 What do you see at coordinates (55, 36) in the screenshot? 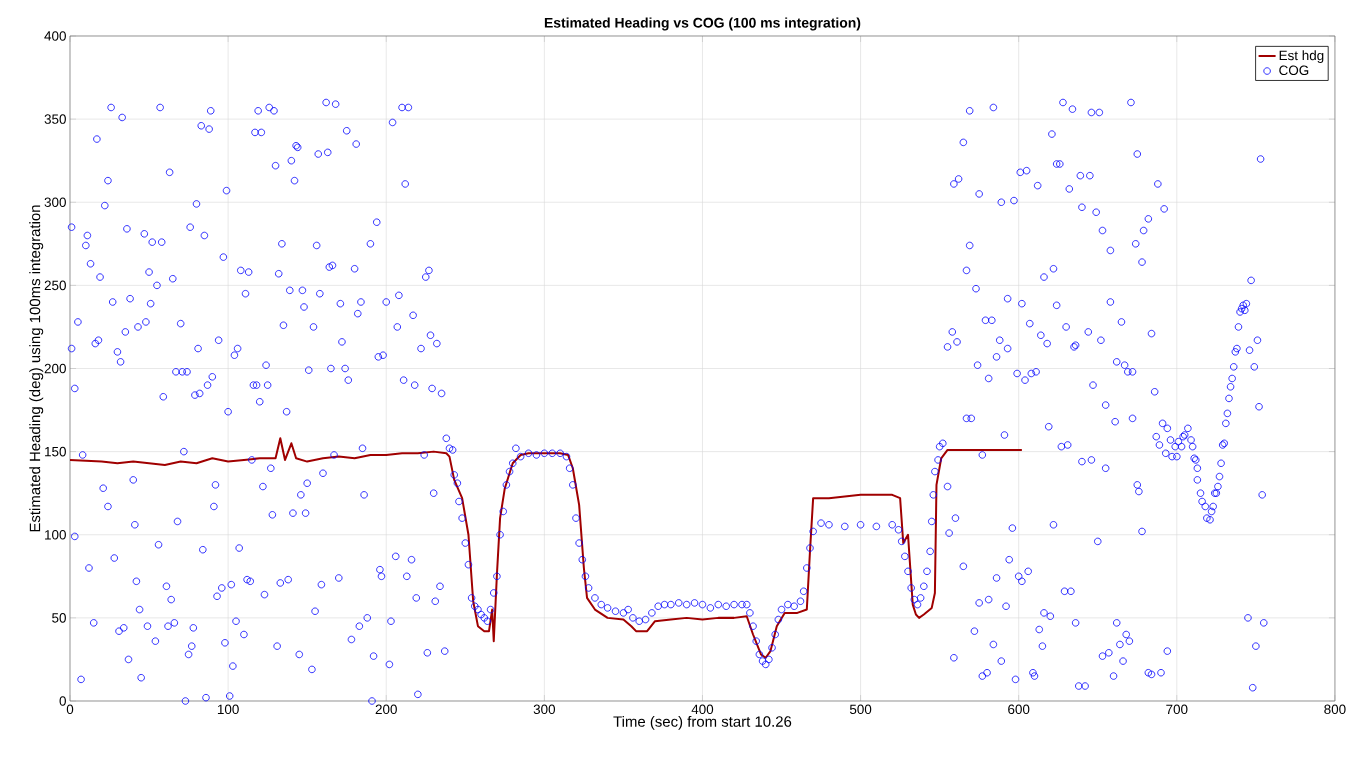
I see `y-tick-label: 400` at bounding box center [55, 36].